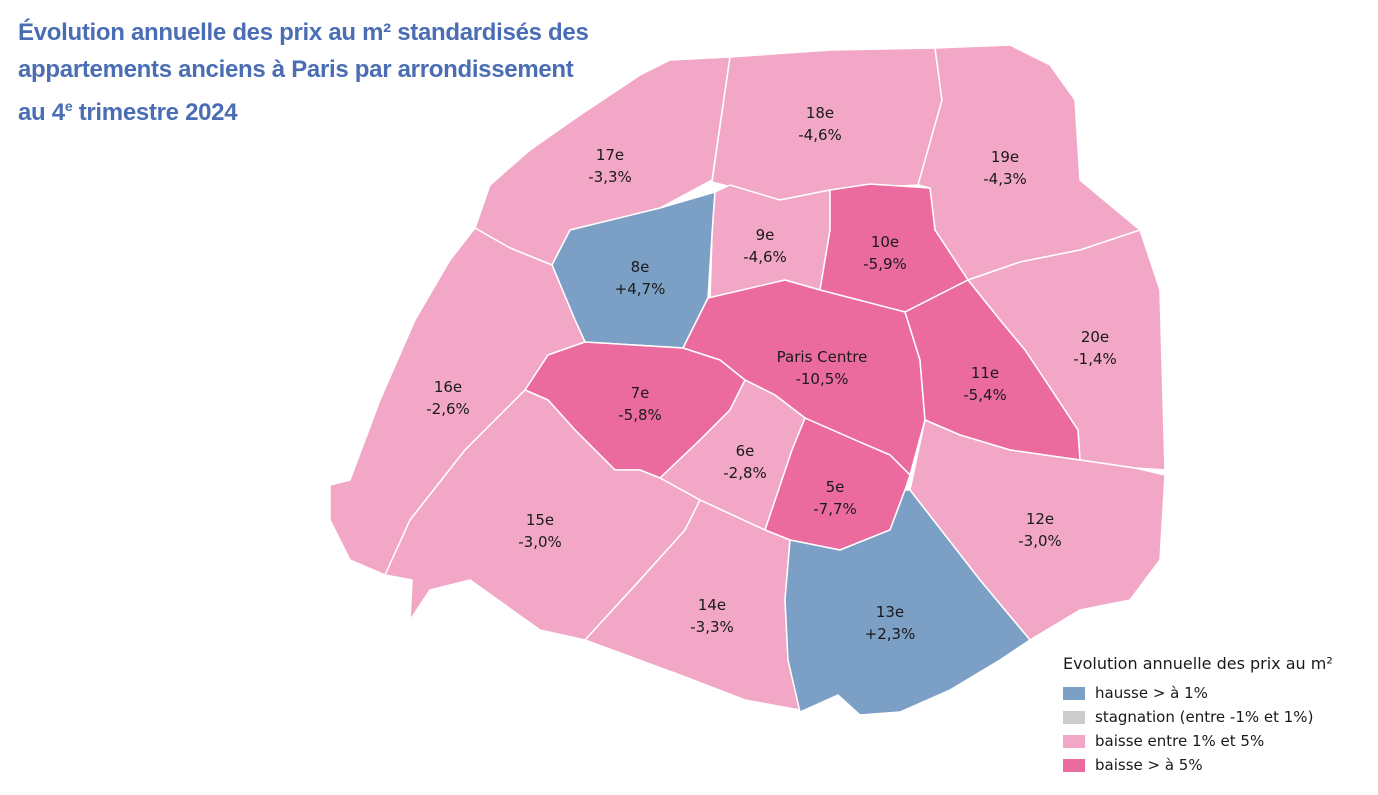 This screenshot has width=1378, height=795. I want to click on district-label-10: 10e, so click(885, 242).